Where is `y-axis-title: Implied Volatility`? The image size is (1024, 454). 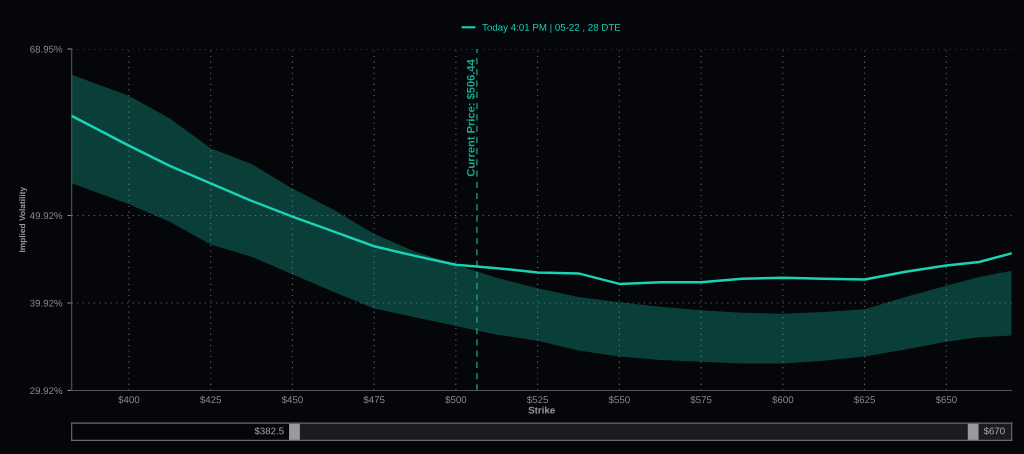
y-axis-title: Implied Volatility is located at coordinates (23, 219).